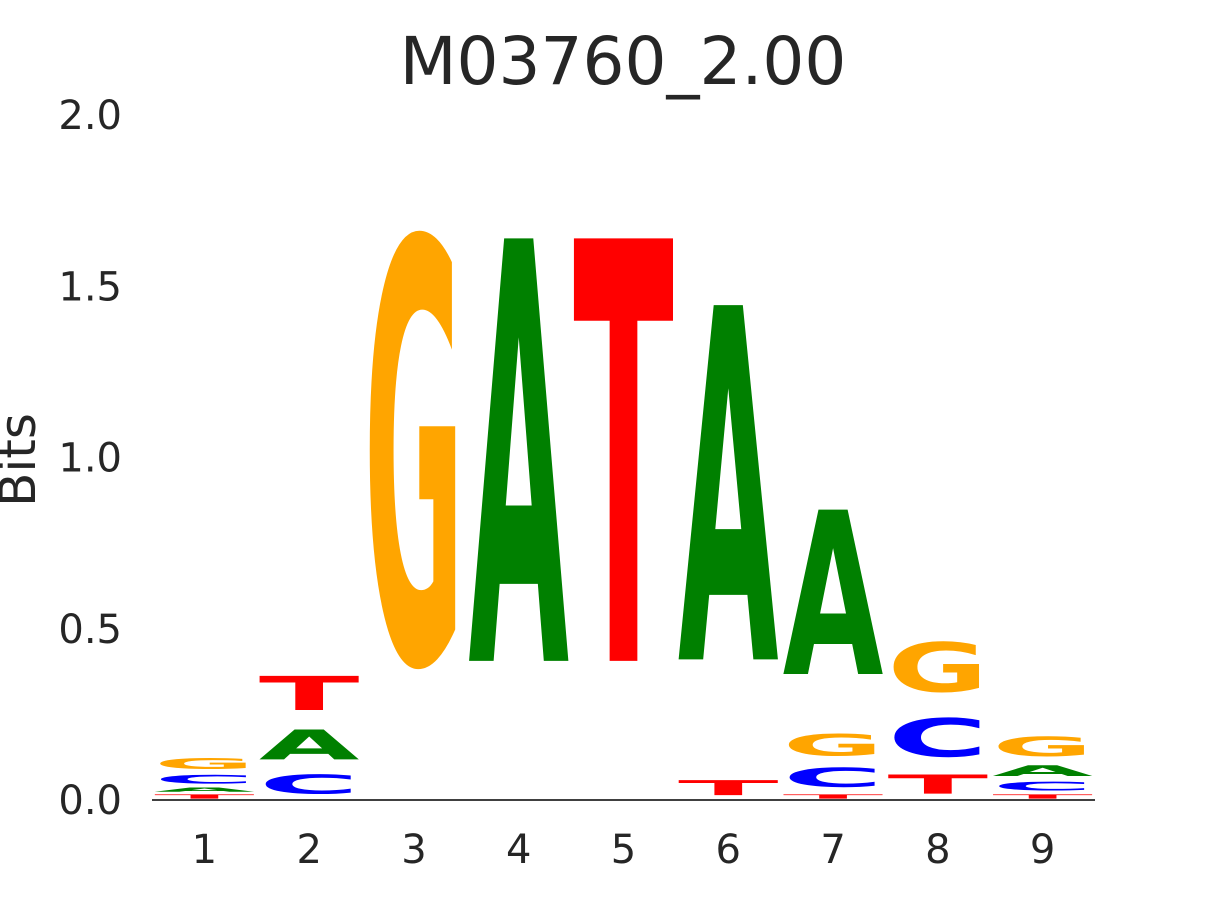  I want to click on x-tick-label: 3, so click(413, 850).